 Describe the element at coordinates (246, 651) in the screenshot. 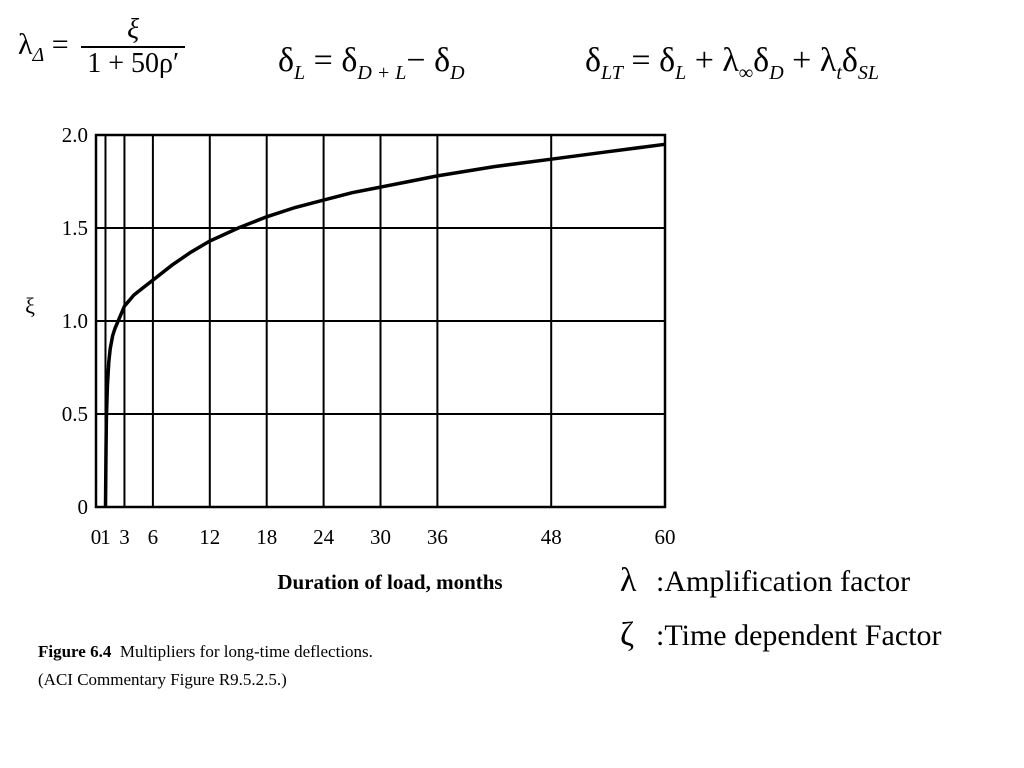

I see `figure-text: Multipliers for long-time deflections.` at that location.